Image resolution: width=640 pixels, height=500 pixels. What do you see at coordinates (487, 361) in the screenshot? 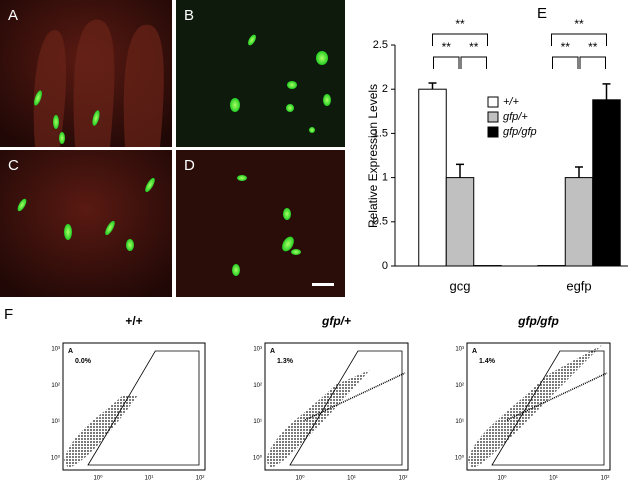
I see `gate-percent: 1.4%` at bounding box center [487, 361].